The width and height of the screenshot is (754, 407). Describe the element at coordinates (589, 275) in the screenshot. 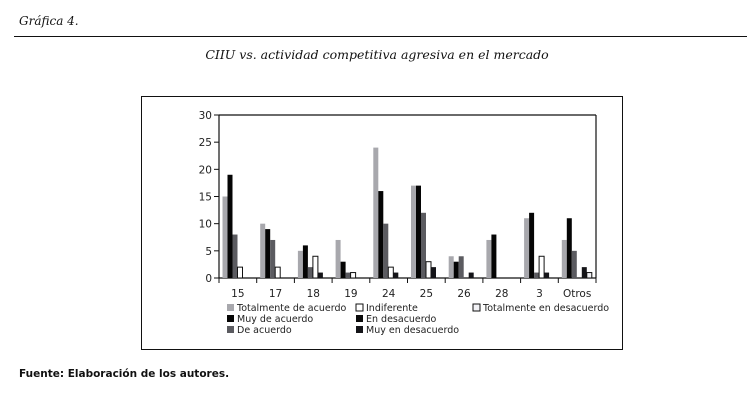

I see `bar-totalmente-en-desacuerdo` at that location.